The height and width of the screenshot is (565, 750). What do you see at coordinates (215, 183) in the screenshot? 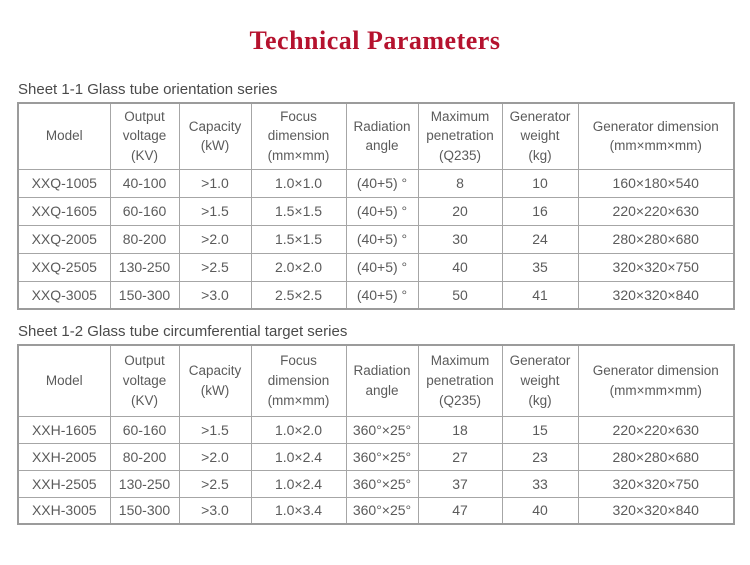
I see `table-cell: >1.0` at bounding box center [215, 183].